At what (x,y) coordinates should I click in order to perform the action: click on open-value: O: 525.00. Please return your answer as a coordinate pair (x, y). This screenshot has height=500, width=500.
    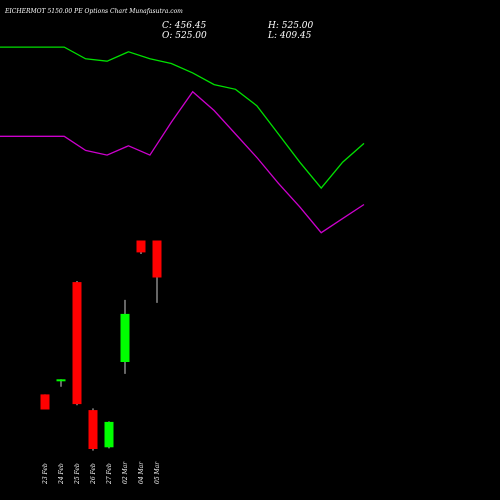
    Looking at the image, I should click on (184, 36).